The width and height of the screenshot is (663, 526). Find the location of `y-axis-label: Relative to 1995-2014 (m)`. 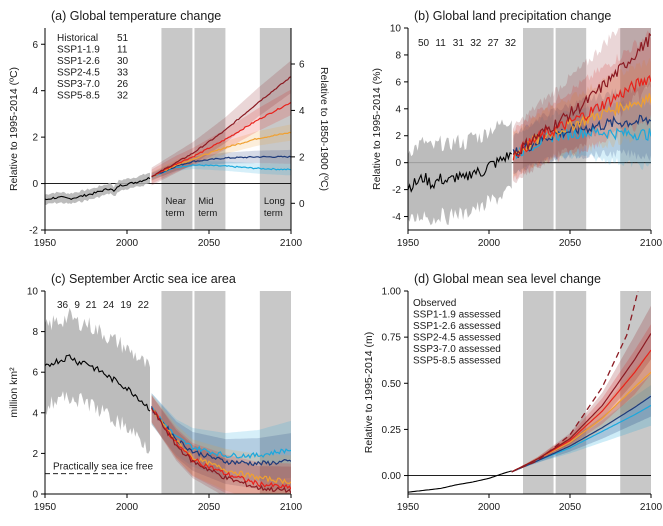

y-axis-label: Relative to 1995-2014 (m) is located at coordinates (369, 392).